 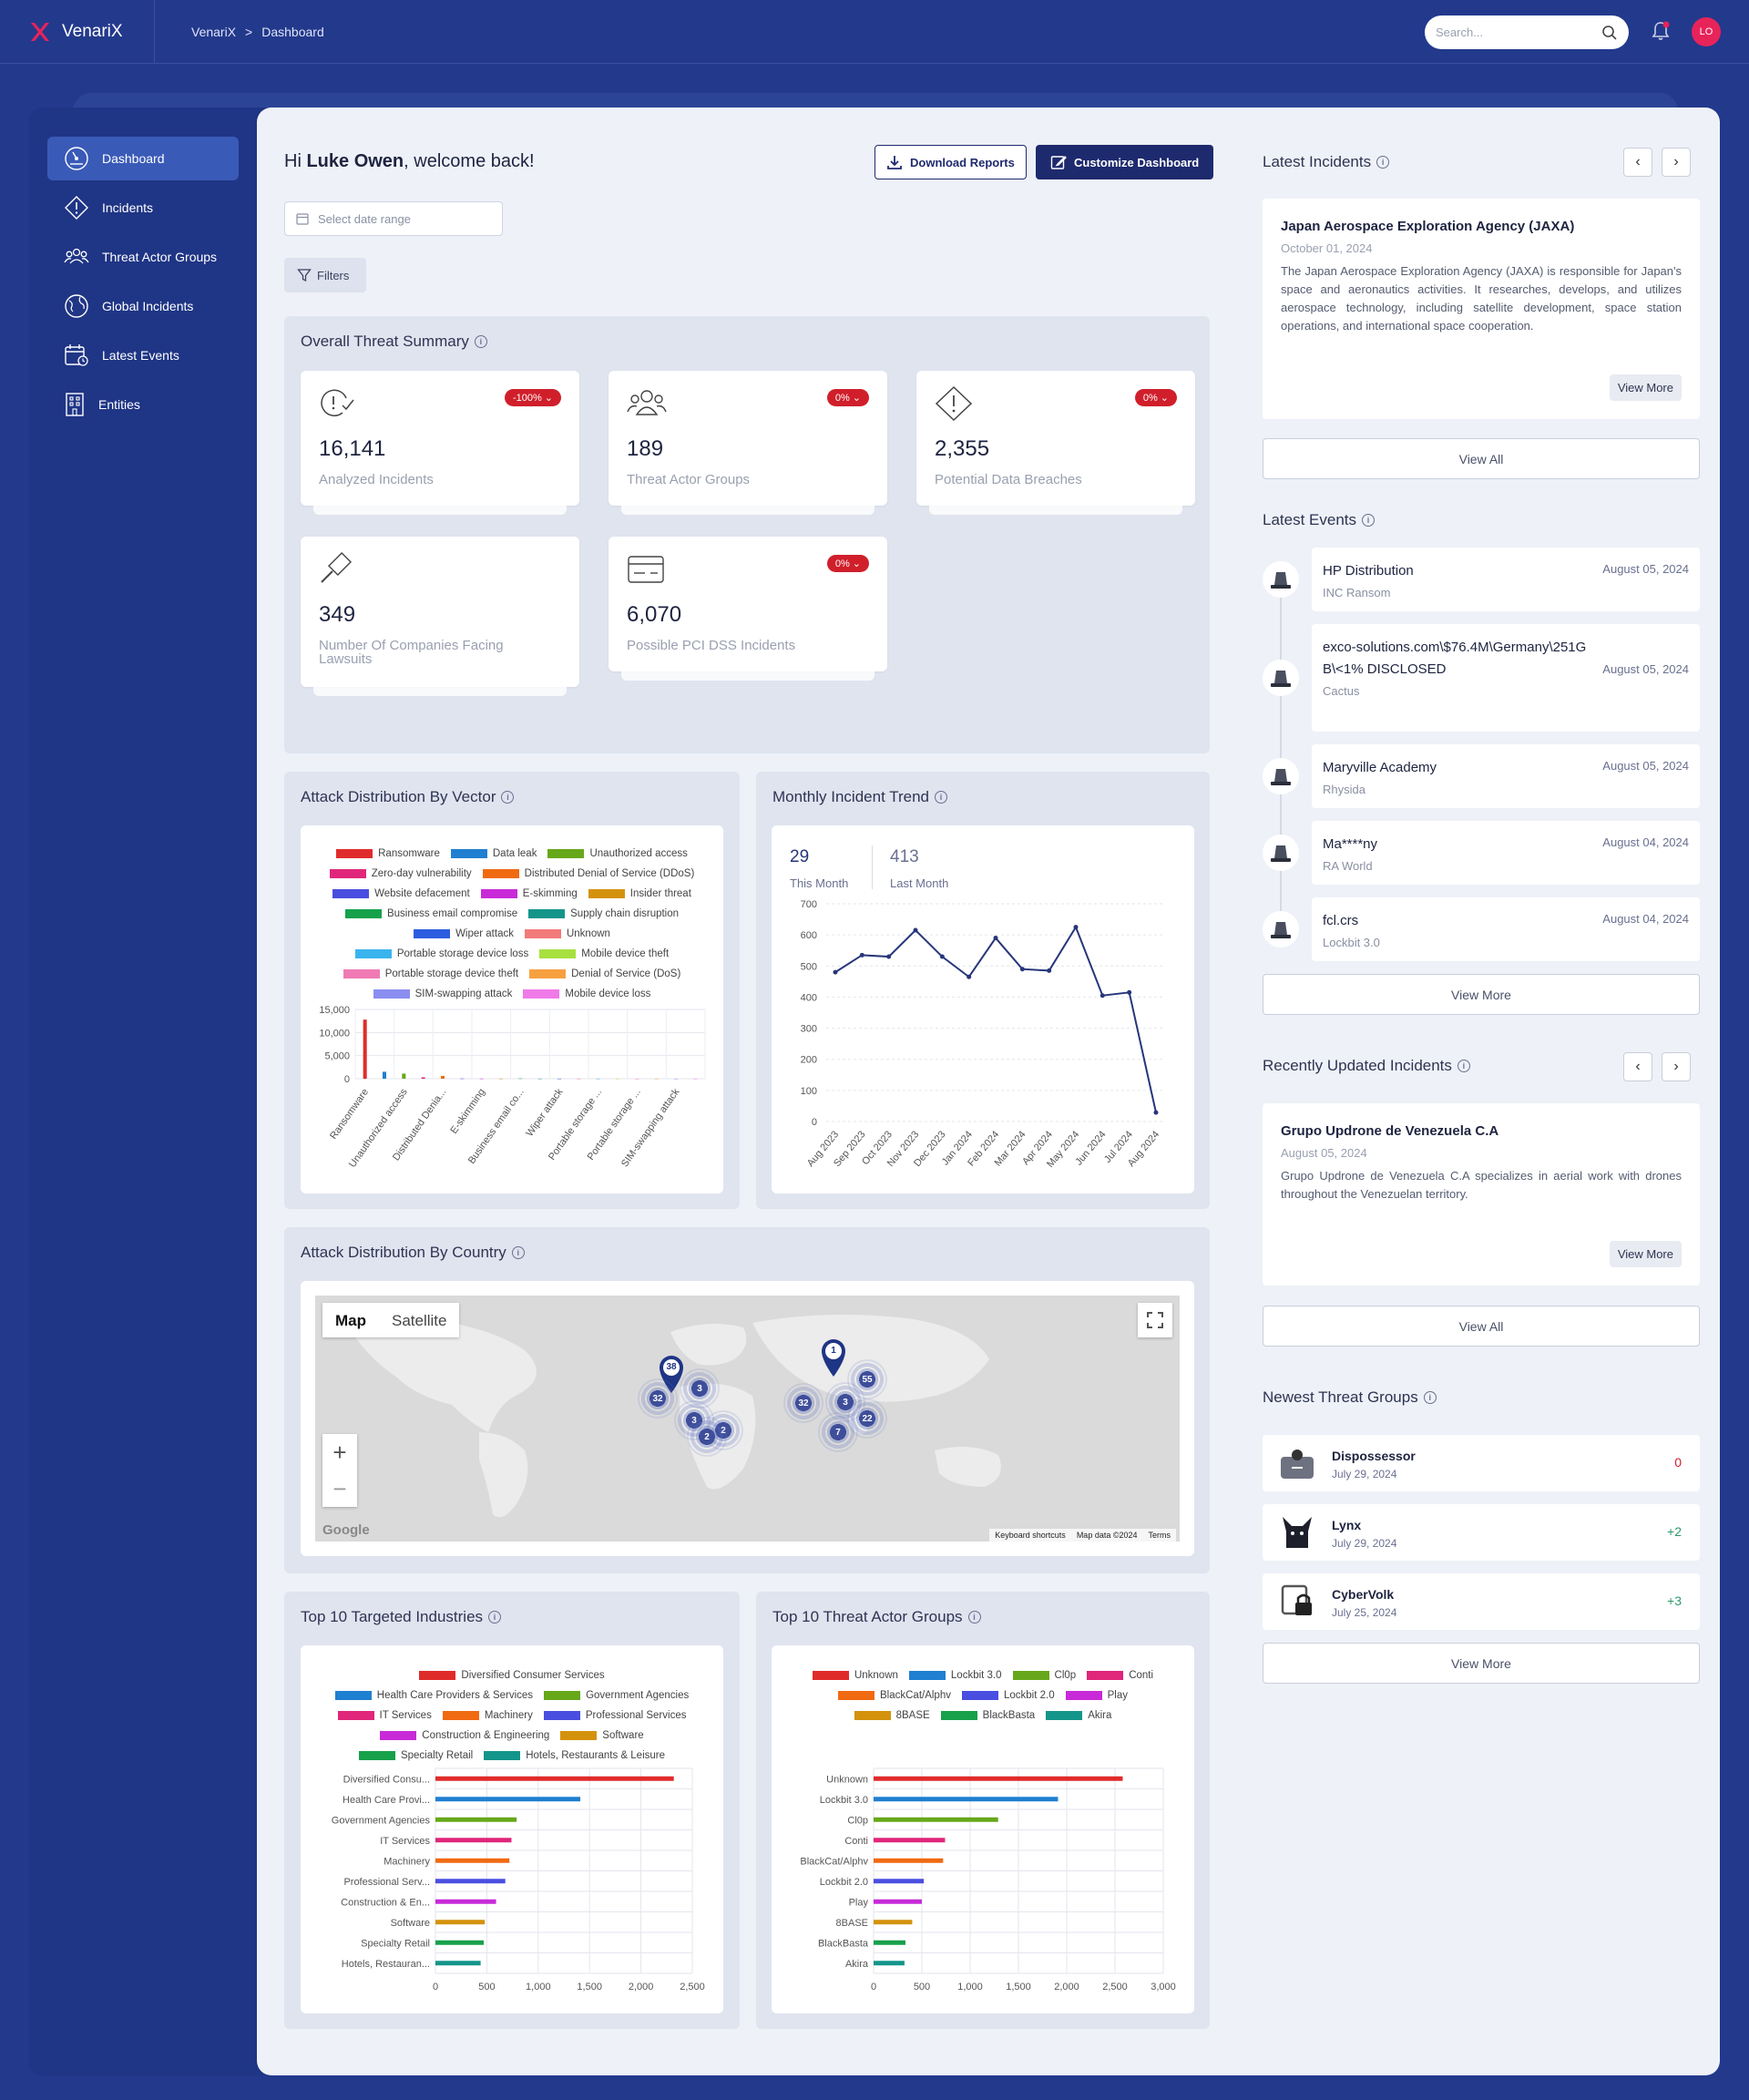 I want to click on sidebar-item-entities: Entities, so click(x=143, y=405).